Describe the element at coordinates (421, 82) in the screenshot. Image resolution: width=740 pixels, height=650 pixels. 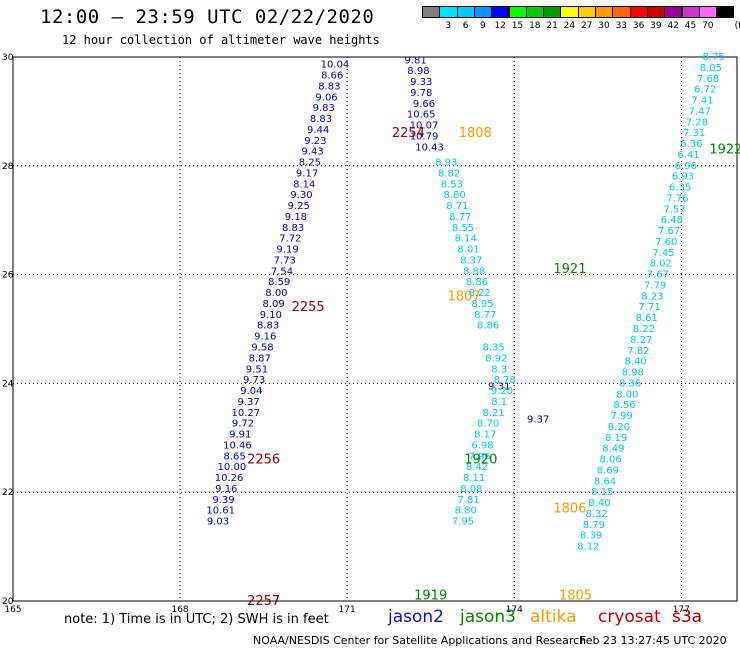
I see `swh-data-label: 9.33` at that location.